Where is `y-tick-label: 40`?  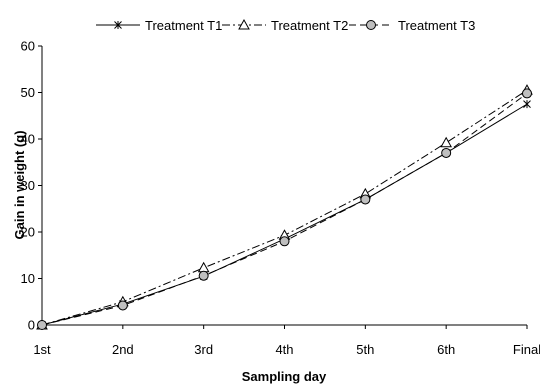
y-tick-label: 40 is located at coordinates (28, 139).